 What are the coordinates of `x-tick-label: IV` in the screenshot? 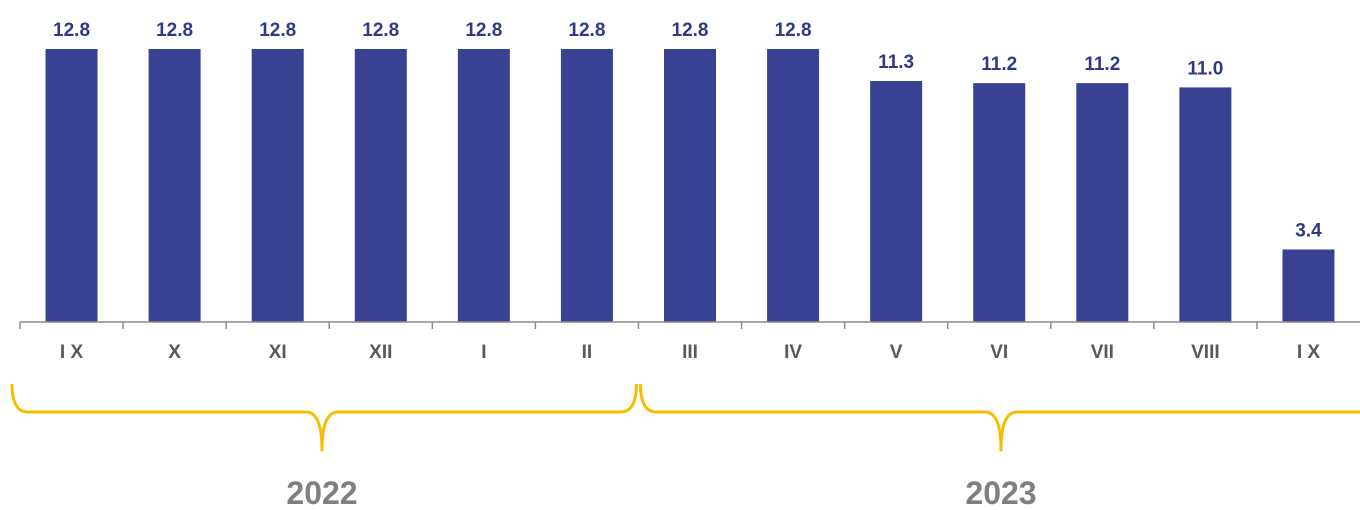 It's located at (793, 352).